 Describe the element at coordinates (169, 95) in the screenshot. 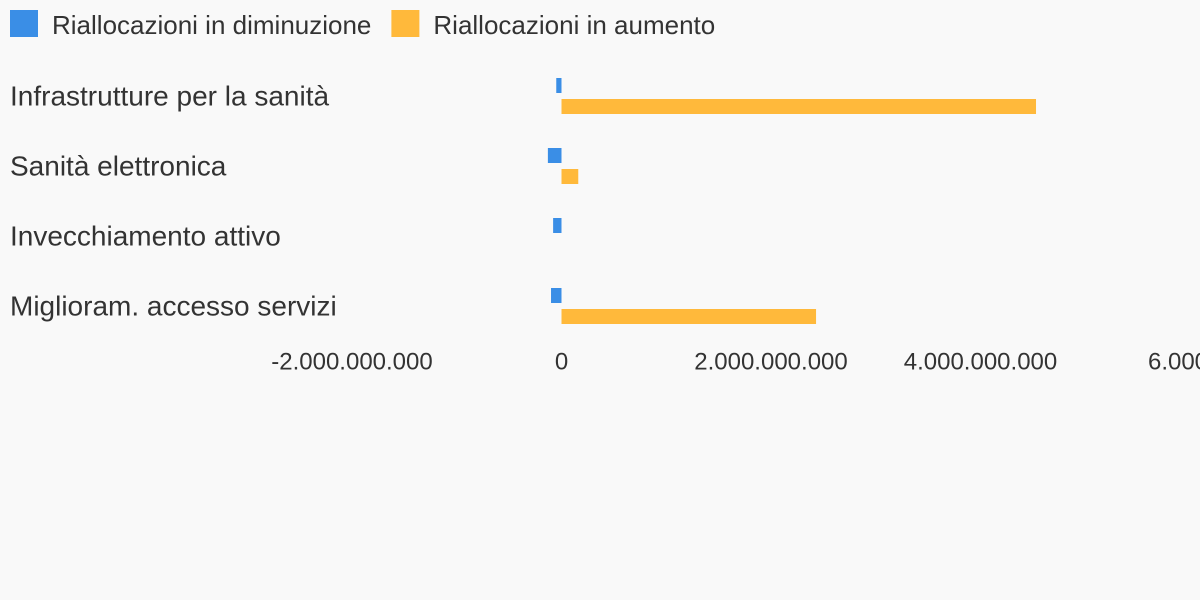

I see `category-label: Infrastrutture per la sanità` at that location.